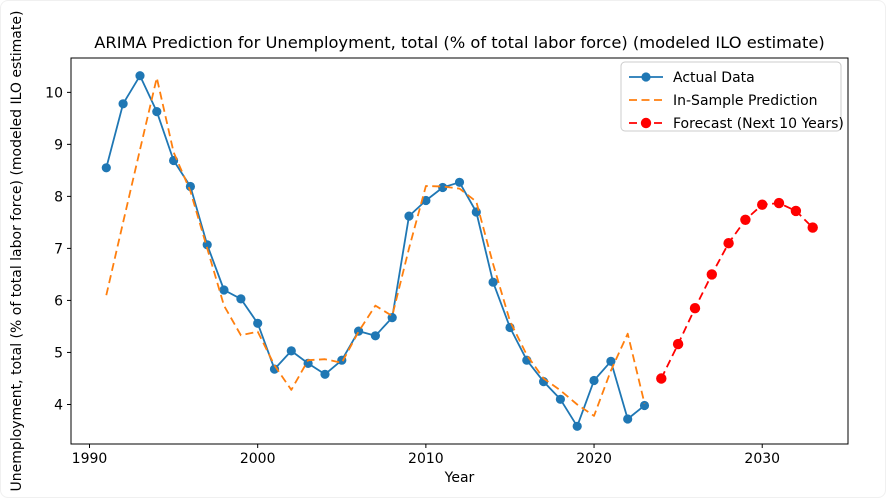 The width and height of the screenshot is (886, 498). I want to click on series-line-forecast-next-10-years, so click(737, 290).